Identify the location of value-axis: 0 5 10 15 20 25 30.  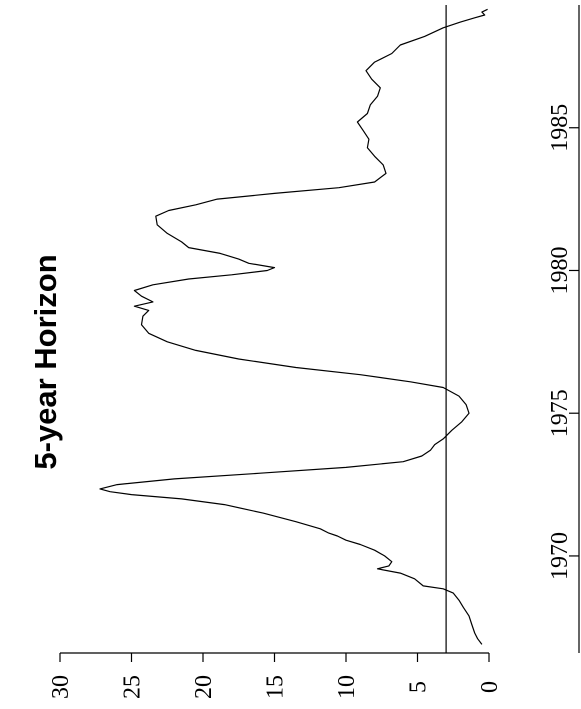
(275, 675).